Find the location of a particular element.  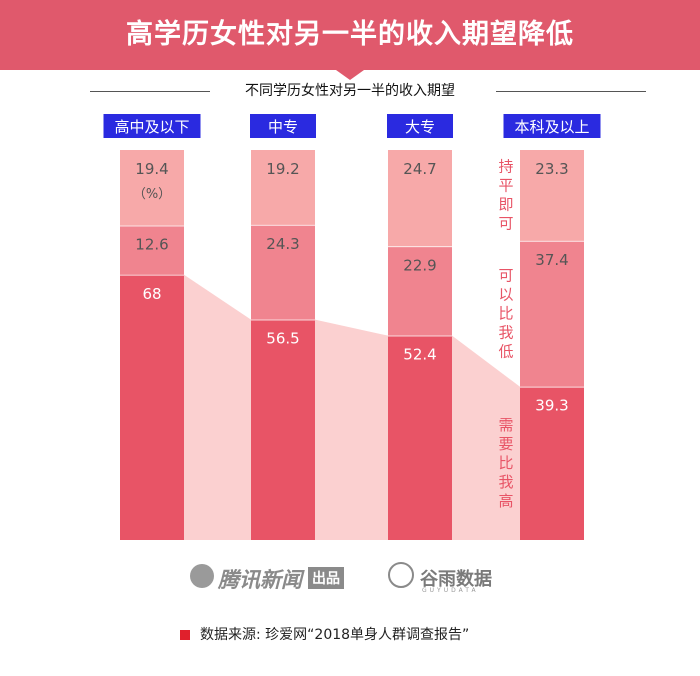

subtitle-rule-left is located at coordinates (150, 91).